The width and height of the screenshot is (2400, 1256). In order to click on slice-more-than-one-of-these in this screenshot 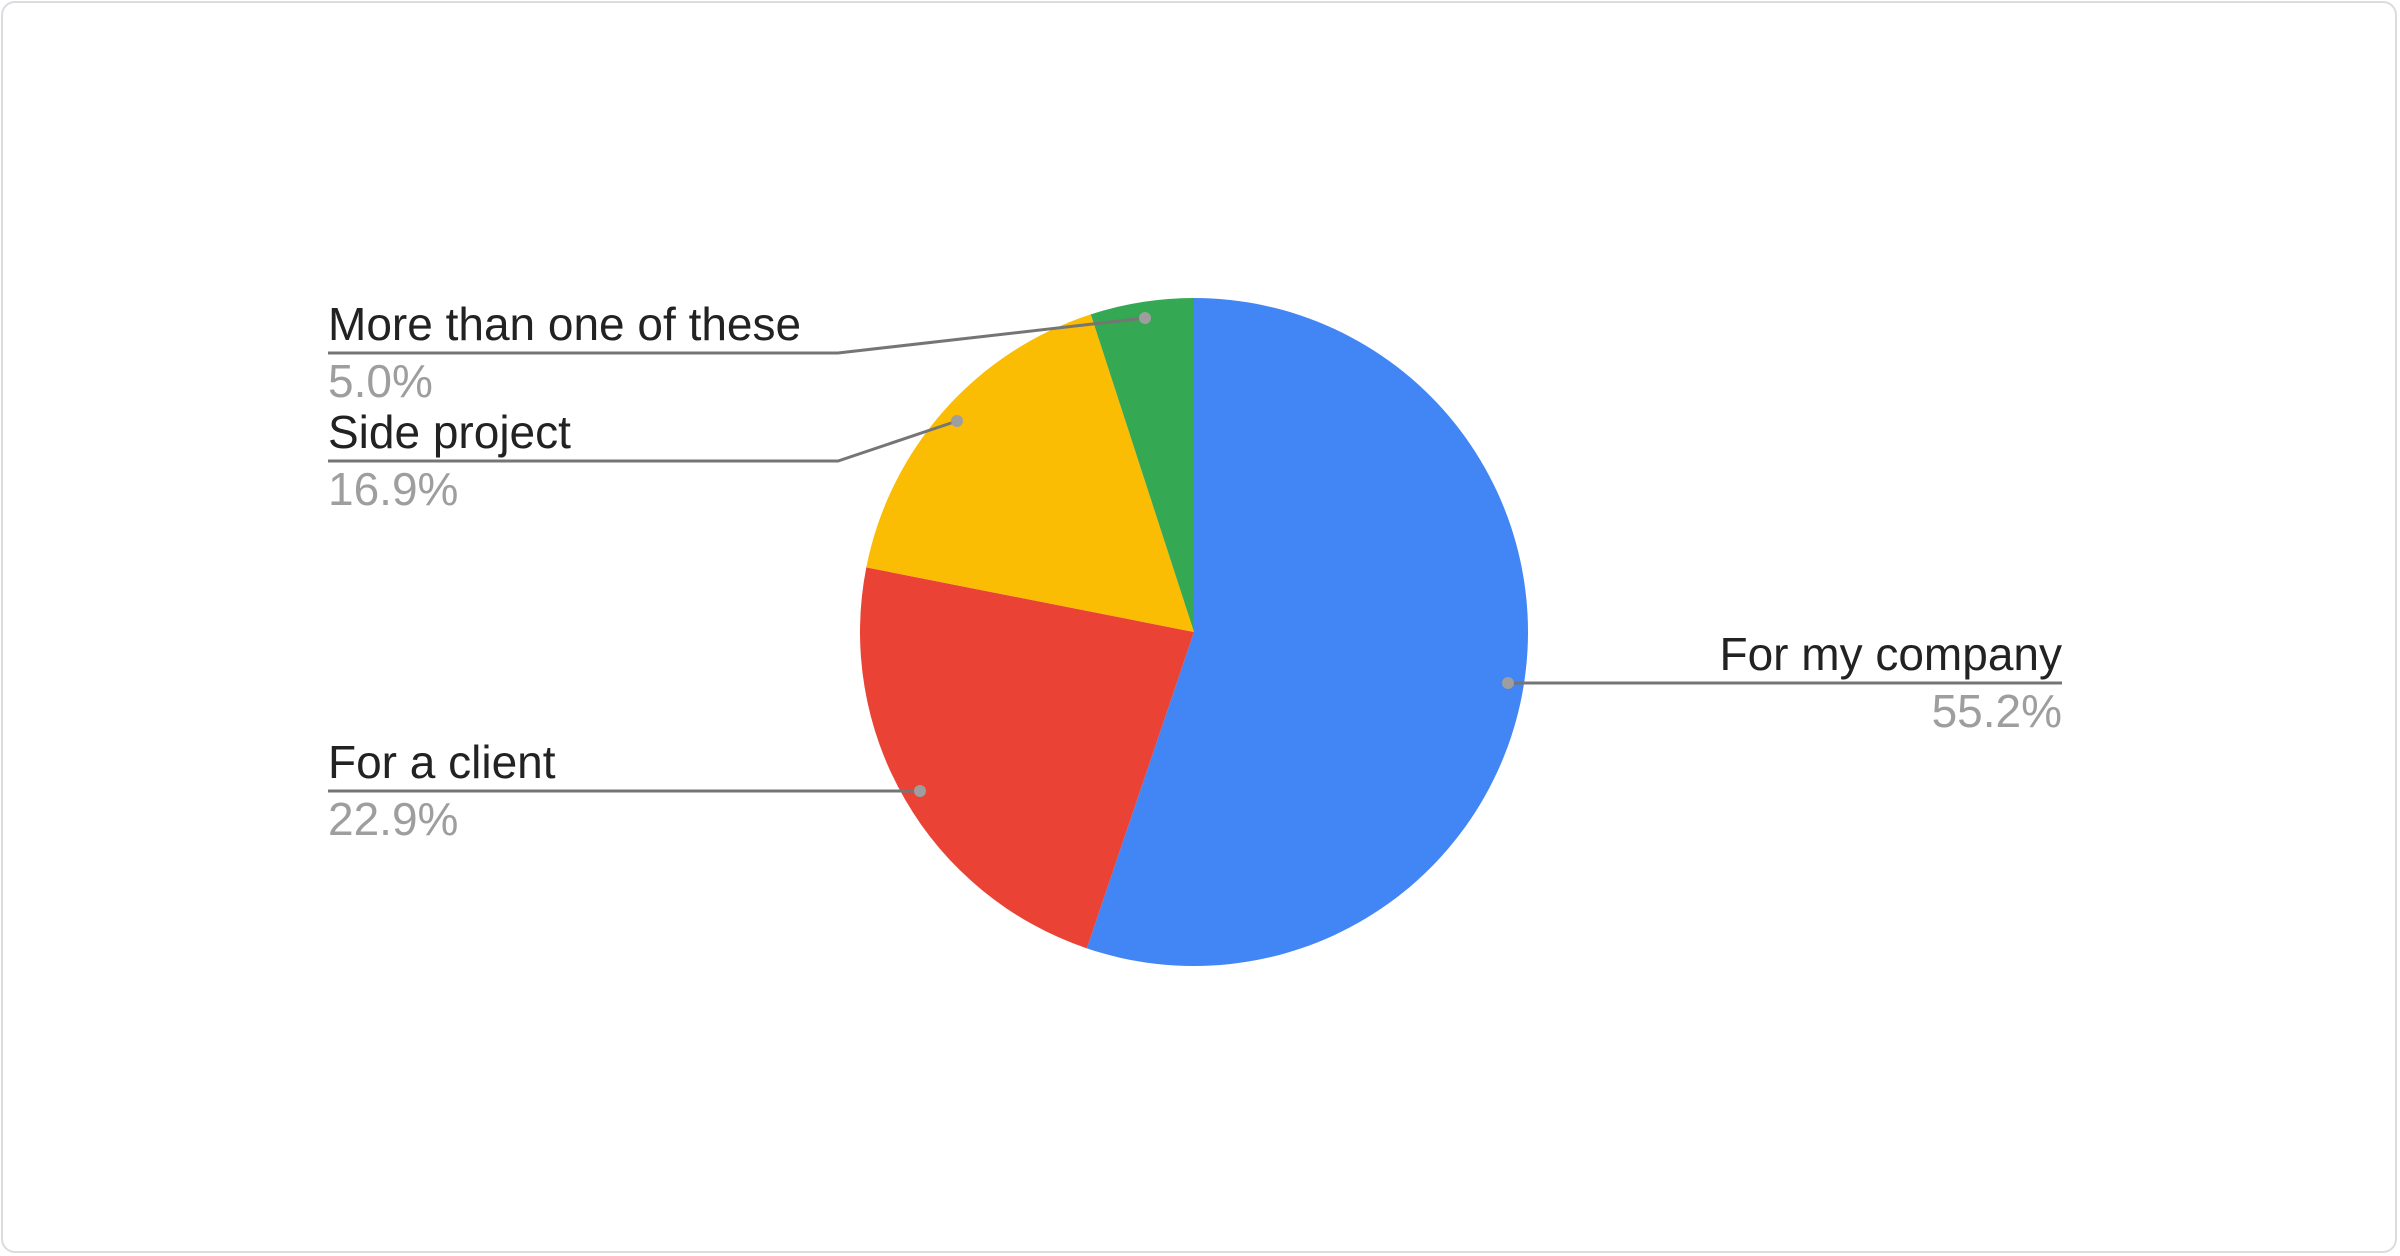, I will do `click(1142, 465)`.